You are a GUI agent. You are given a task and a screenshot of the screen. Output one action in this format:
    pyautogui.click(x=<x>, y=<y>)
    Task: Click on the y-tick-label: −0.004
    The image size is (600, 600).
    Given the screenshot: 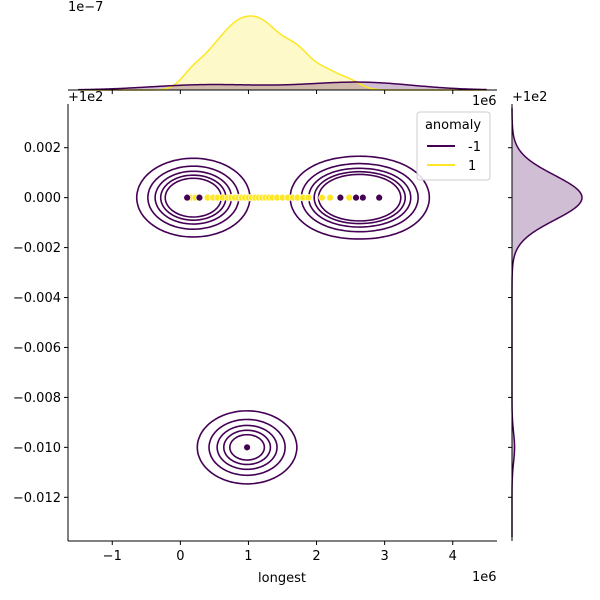 What is the action you would take?
    pyautogui.click(x=37, y=298)
    